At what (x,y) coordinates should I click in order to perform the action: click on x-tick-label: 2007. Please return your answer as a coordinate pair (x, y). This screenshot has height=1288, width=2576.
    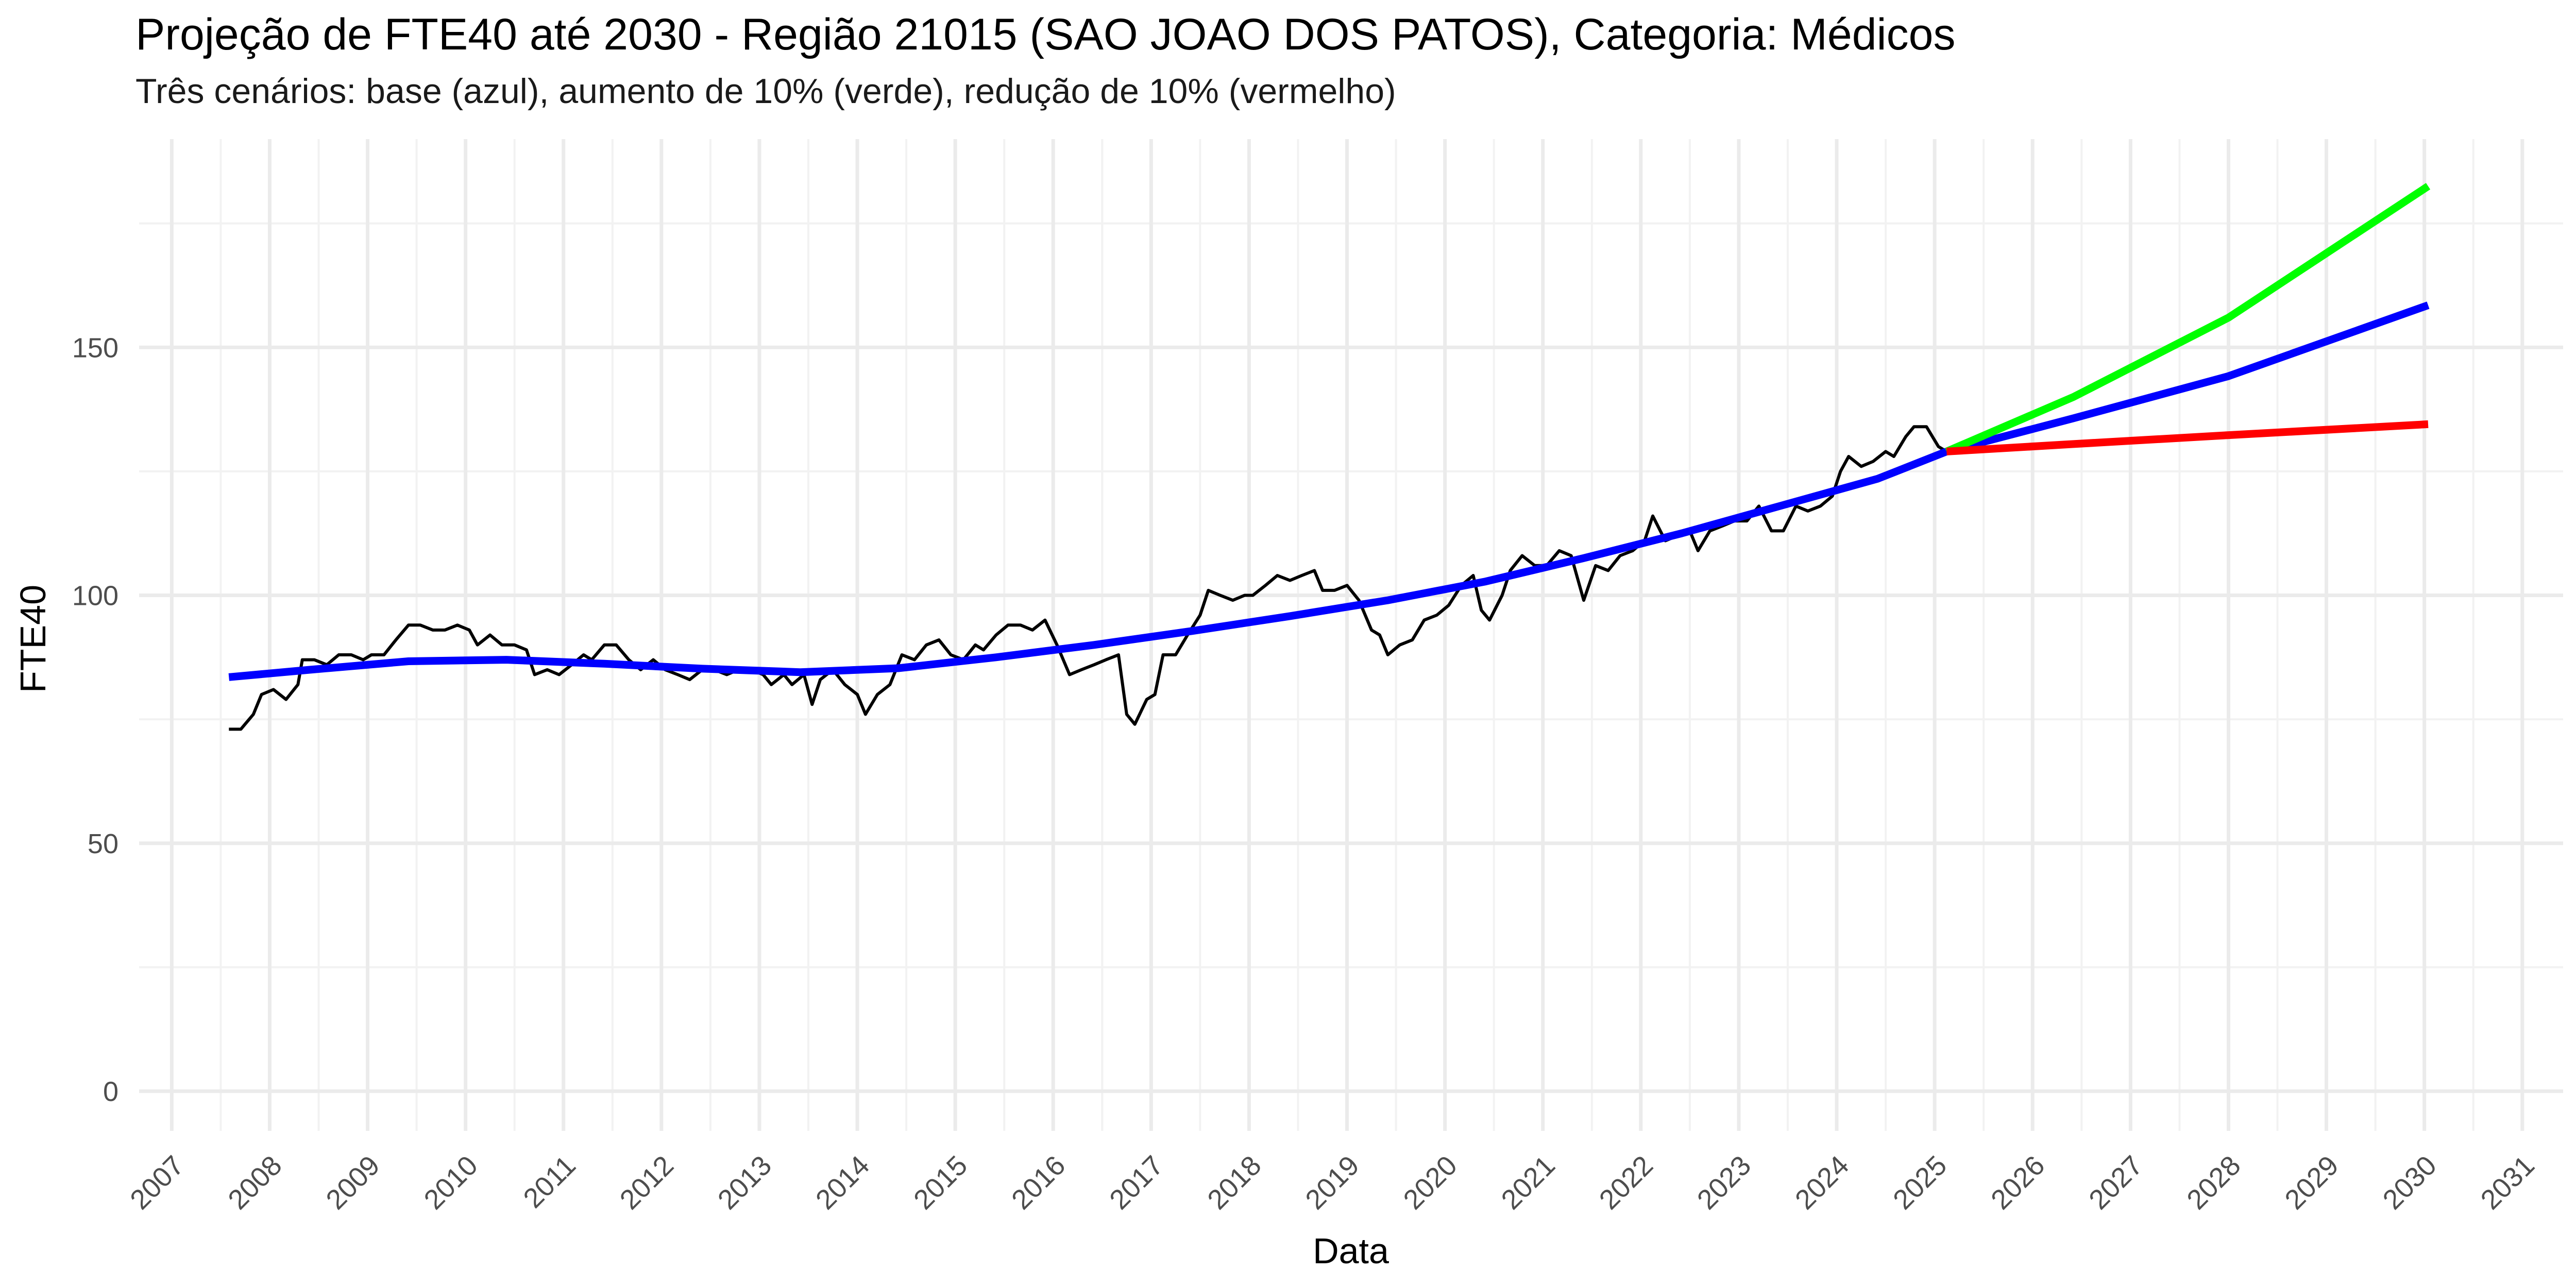
    Looking at the image, I should click on (157, 1182).